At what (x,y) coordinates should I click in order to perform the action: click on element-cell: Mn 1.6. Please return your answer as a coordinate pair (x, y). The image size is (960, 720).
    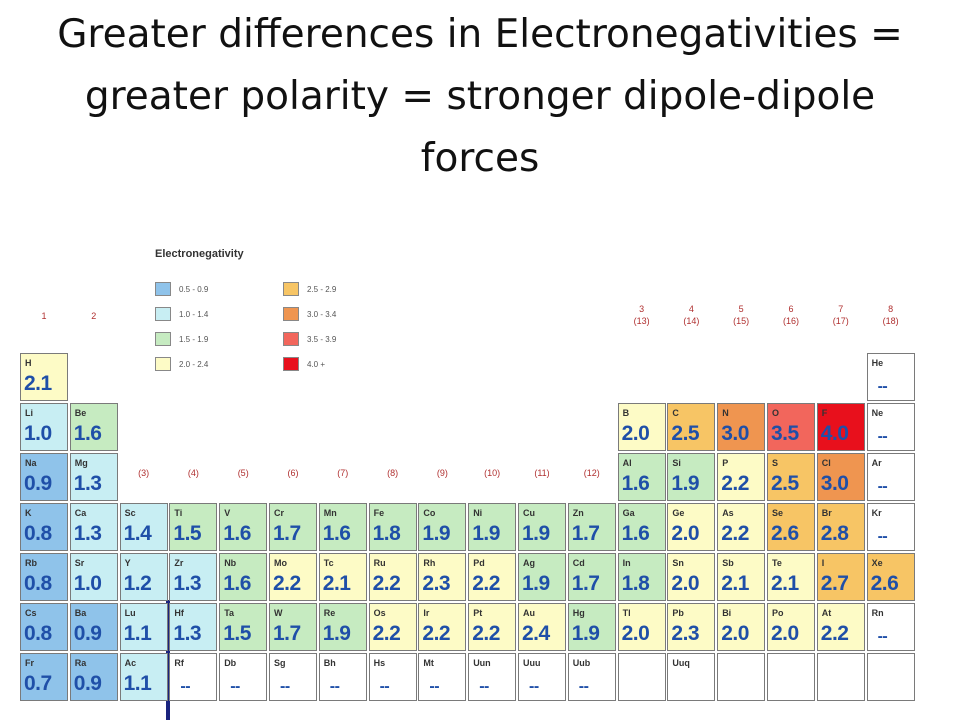
    Looking at the image, I should click on (342, 527).